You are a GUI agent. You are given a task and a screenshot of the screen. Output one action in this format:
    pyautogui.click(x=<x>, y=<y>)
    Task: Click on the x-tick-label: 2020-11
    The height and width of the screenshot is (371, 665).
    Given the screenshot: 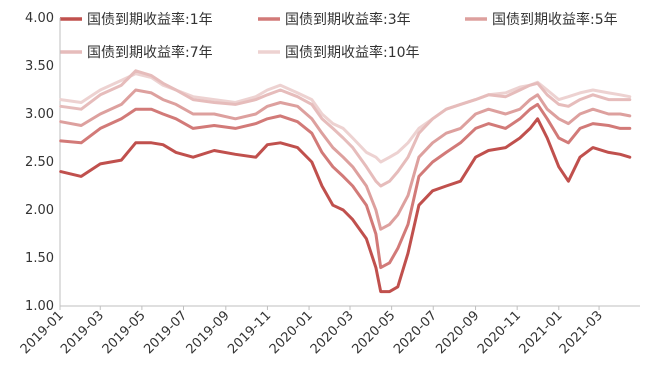 What is the action you would take?
    pyautogui.click(x=499, y=332)
    